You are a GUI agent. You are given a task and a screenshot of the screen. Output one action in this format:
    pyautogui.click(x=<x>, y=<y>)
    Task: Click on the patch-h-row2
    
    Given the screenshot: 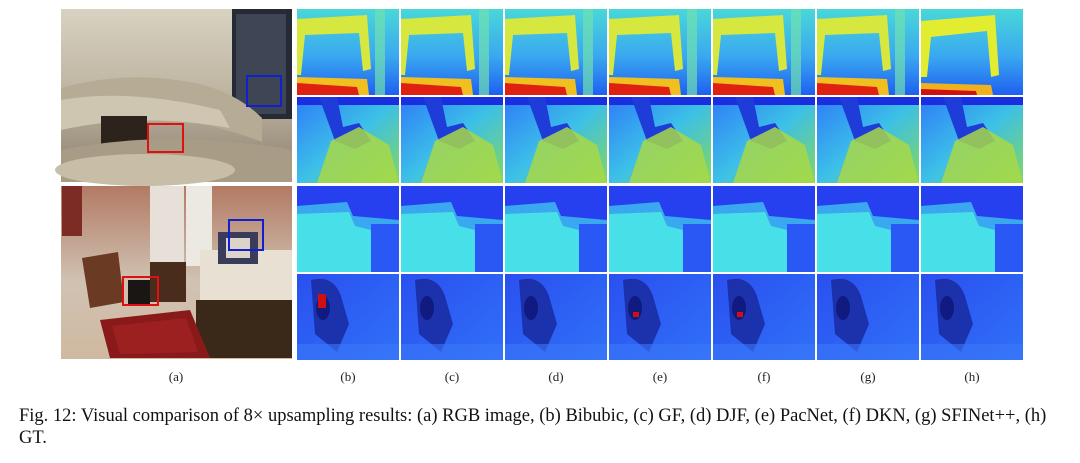 What is the action you would take?
    pyautogui.click(x=972, y=140)
    